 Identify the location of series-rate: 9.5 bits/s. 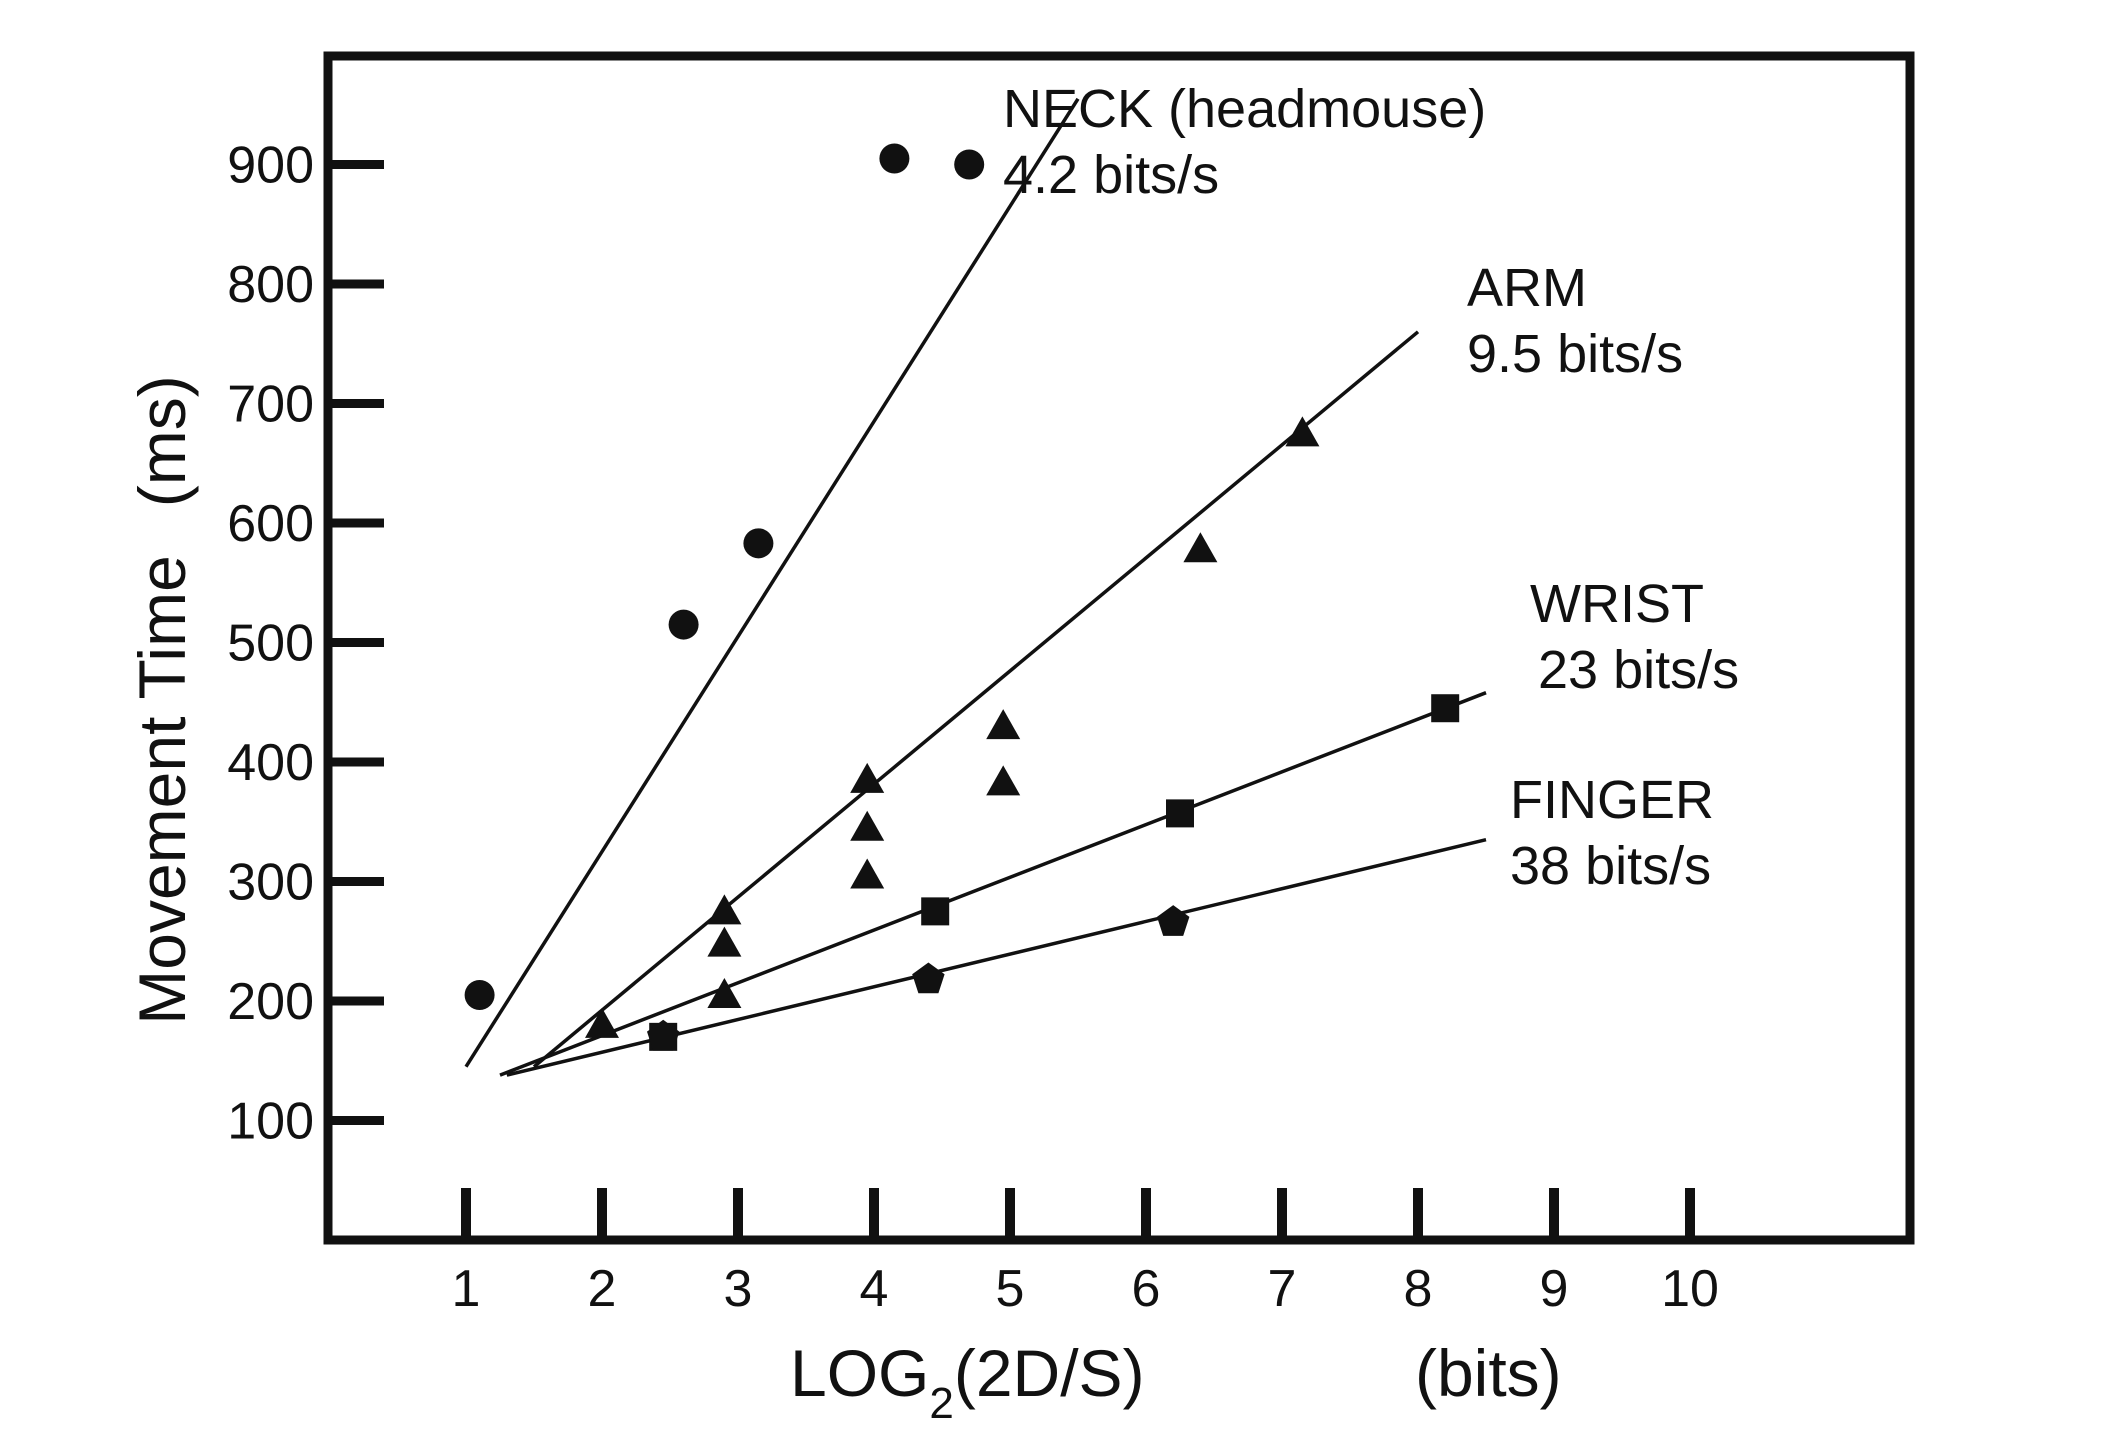
(1575, 354).